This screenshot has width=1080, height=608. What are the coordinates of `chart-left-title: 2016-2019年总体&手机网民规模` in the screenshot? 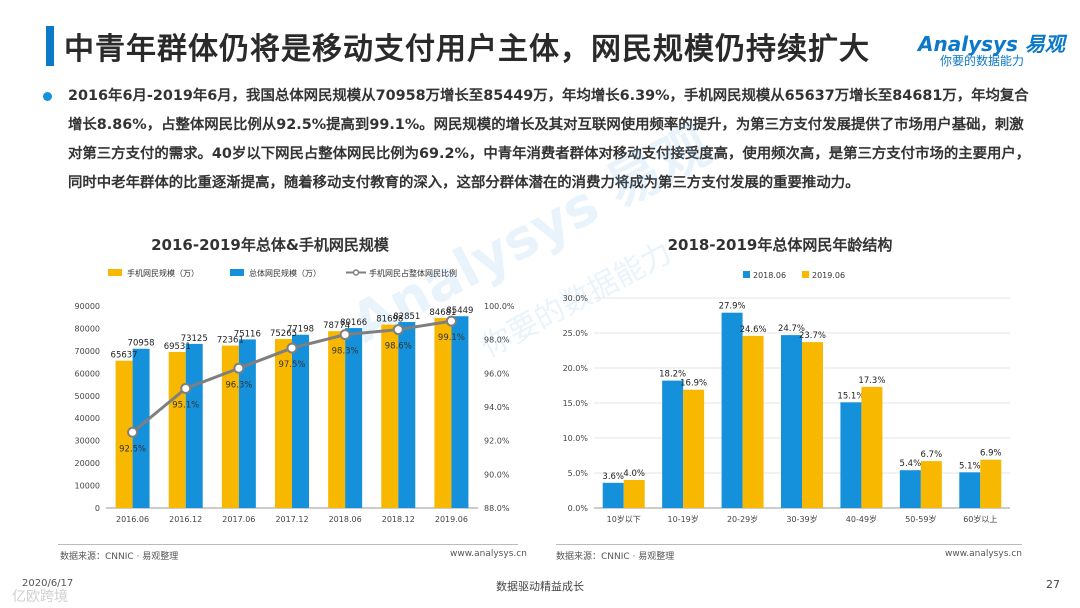 It's located at (270, 245).